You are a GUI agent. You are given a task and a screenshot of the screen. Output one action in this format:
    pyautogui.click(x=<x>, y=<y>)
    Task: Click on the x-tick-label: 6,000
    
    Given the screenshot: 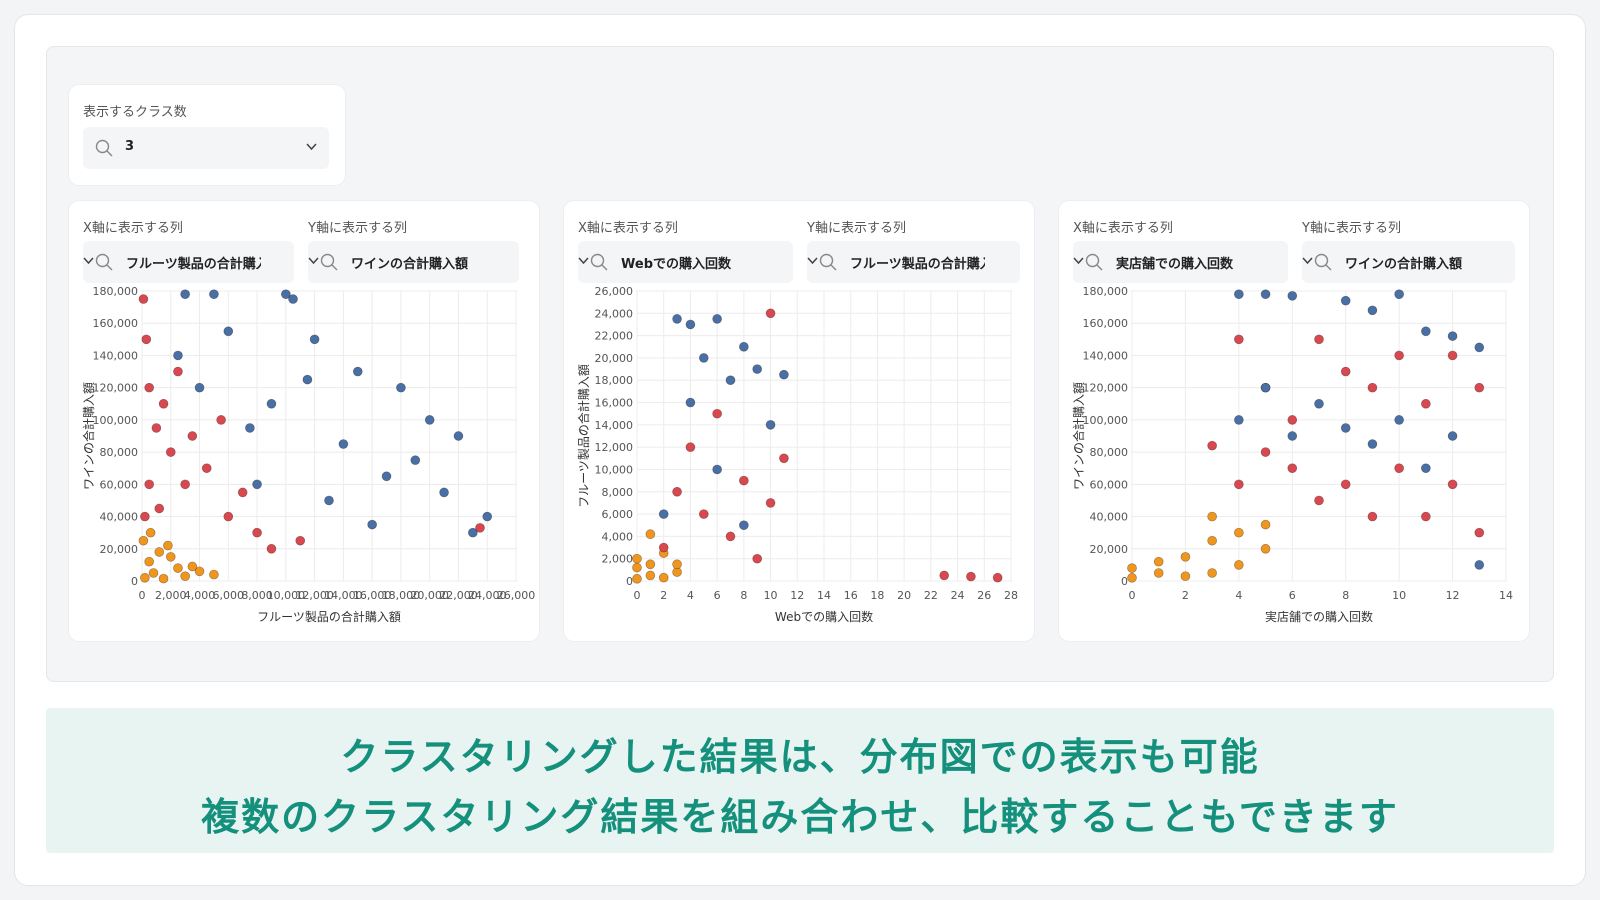 What is the action you would take?
    pyautogui.click(x=229, y=595)
    